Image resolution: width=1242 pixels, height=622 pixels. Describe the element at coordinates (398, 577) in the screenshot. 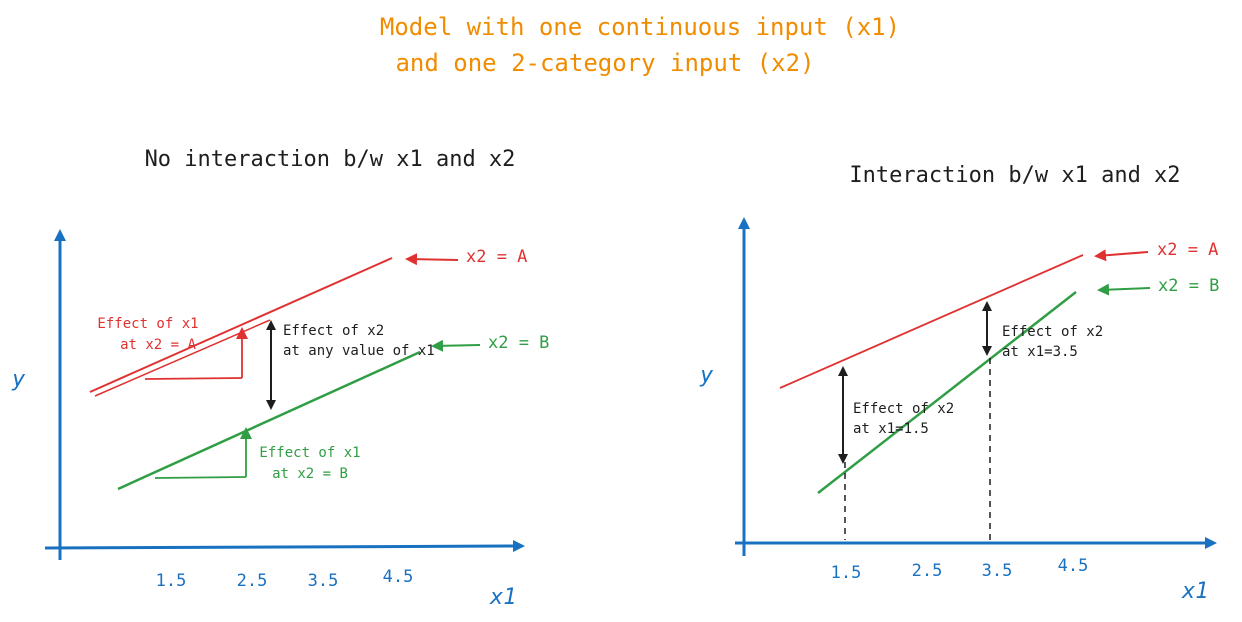

I see `left-tick-4: 4.5` at that location.